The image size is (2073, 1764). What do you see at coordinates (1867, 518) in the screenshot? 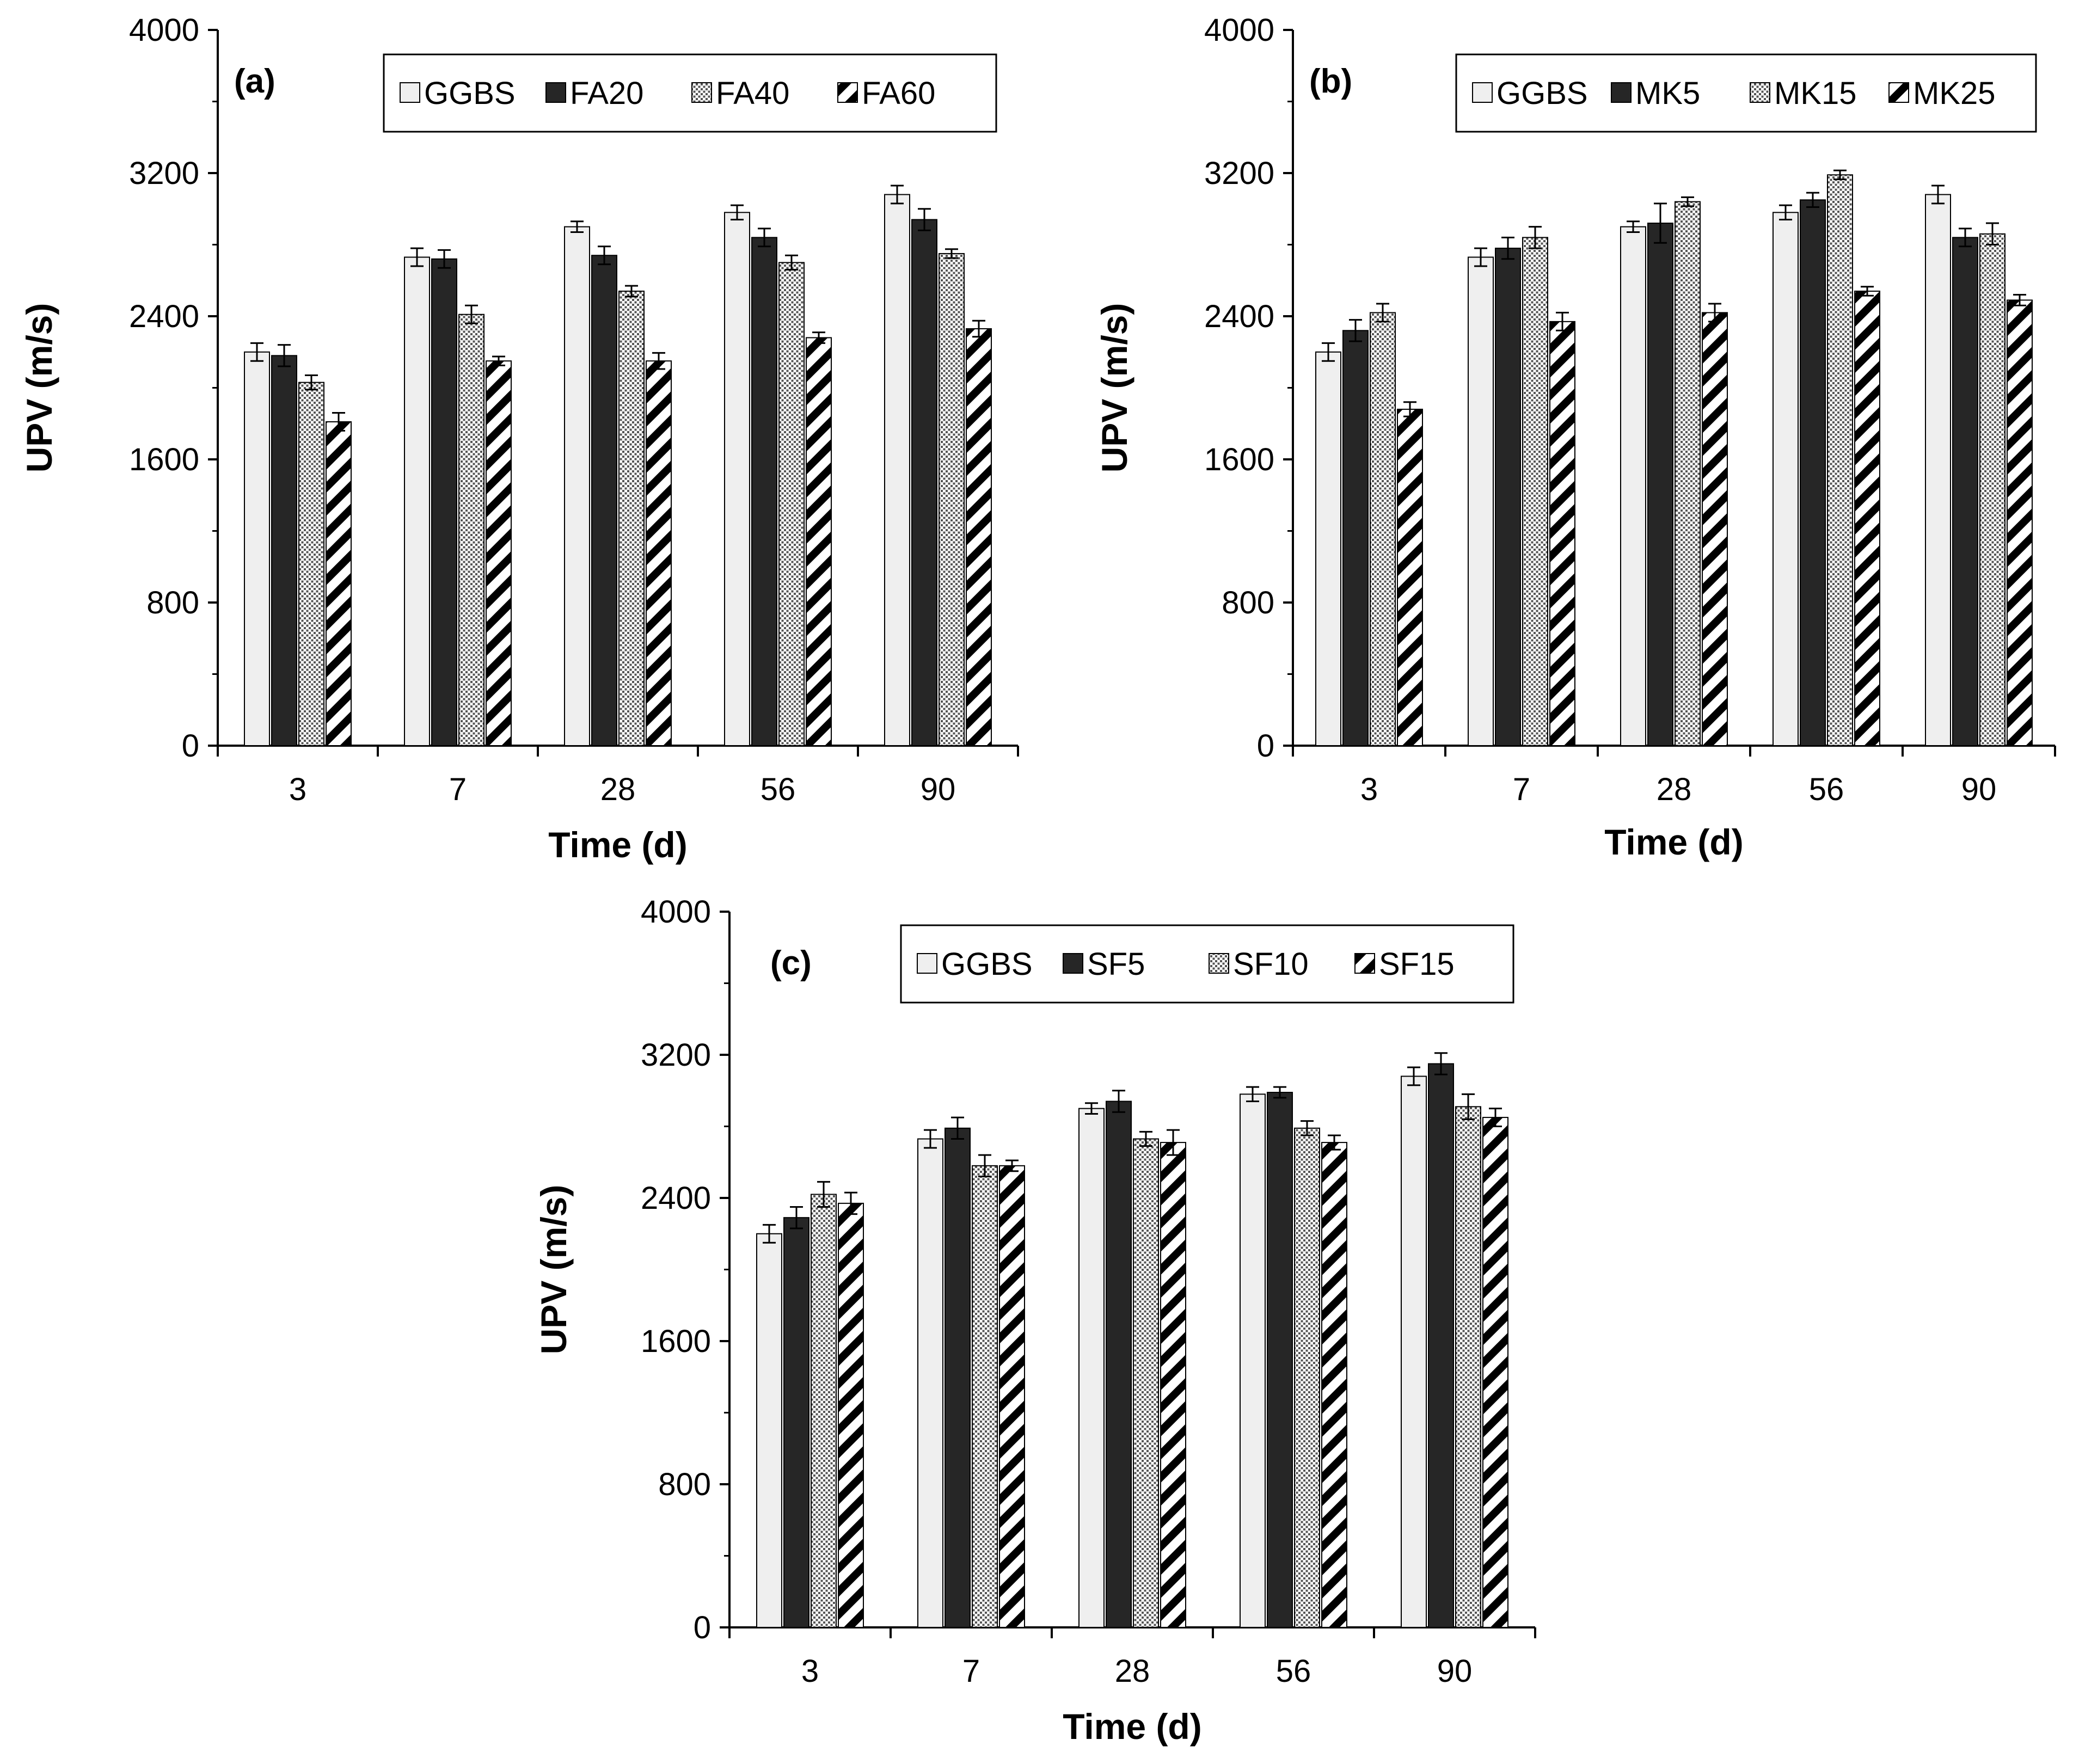
I see `bar-mk25` at bounding box center [1867, 518].